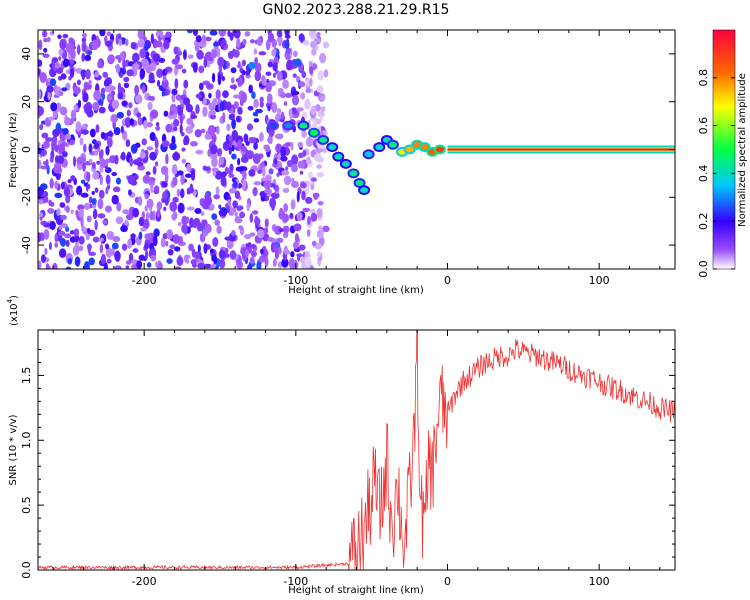 This screenshot has width=750, height=600. What do you see at coordinates (13, 150) in the screenshot?
I see `spectrogram-ylabel: Frequency (Hz)` at bounding box center [13, 150].